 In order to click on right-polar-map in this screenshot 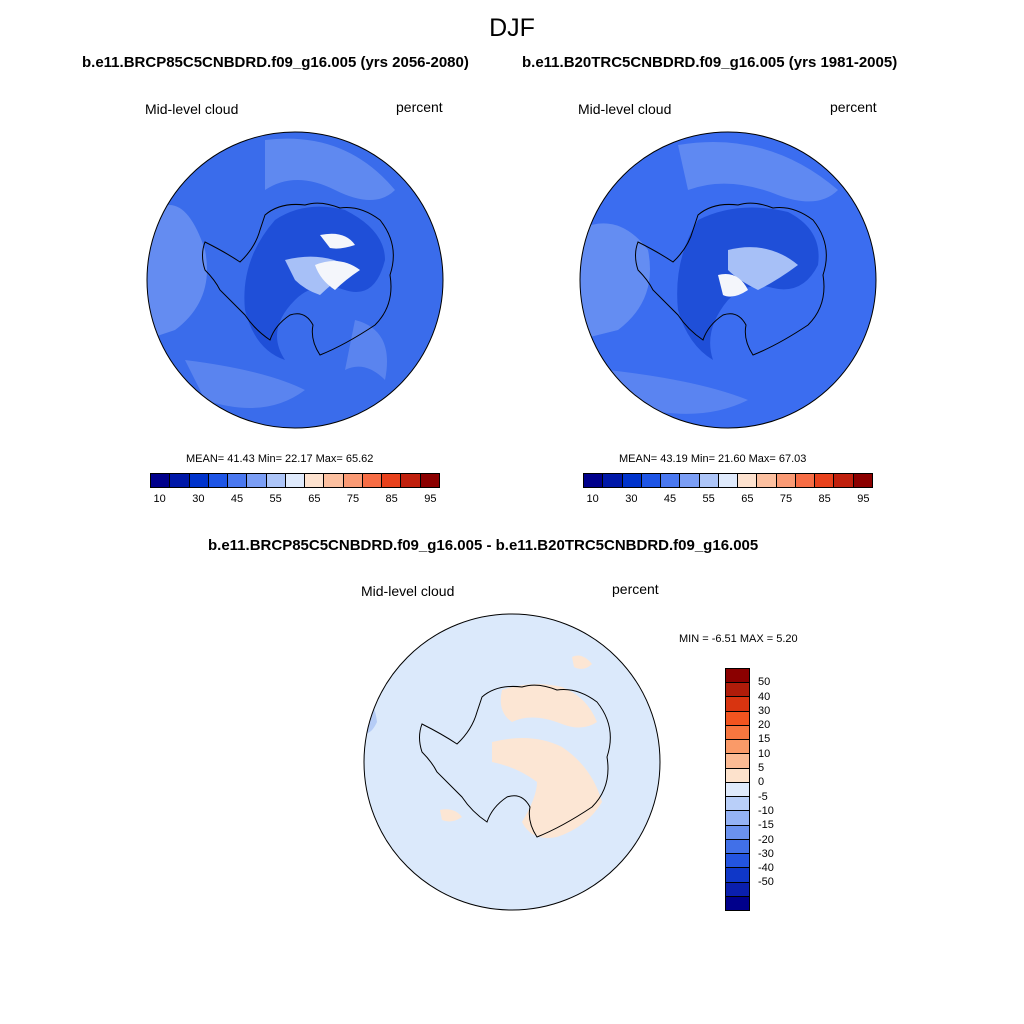, I will do `click(728, 280)`.